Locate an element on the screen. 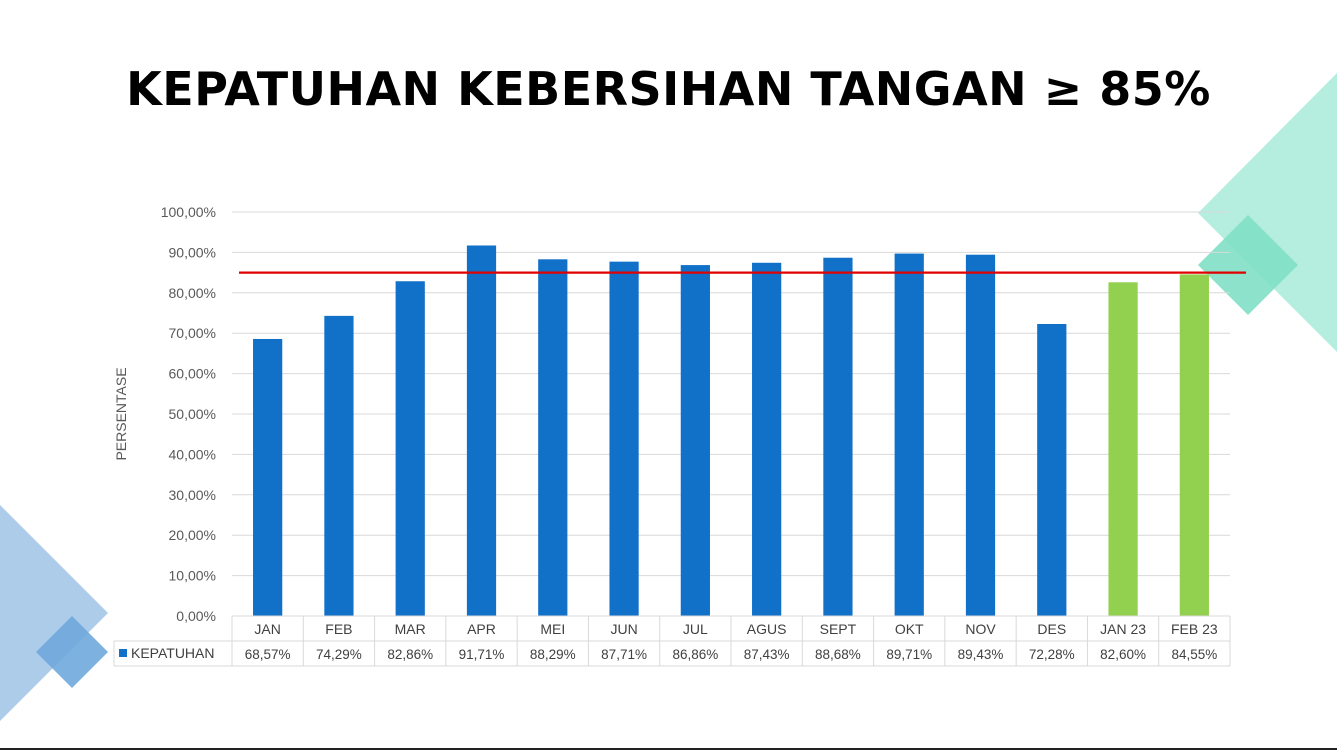 The height and width of the screenshot is (751, 1337). data-label: 91,71% is located at coordinates (482, 654).